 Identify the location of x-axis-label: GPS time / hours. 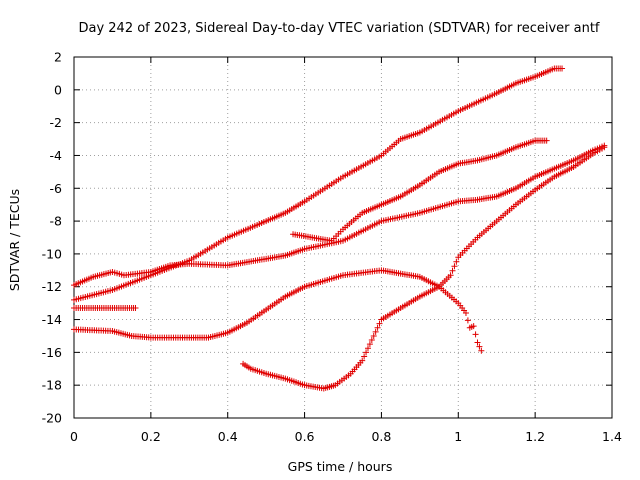
(340, 466).